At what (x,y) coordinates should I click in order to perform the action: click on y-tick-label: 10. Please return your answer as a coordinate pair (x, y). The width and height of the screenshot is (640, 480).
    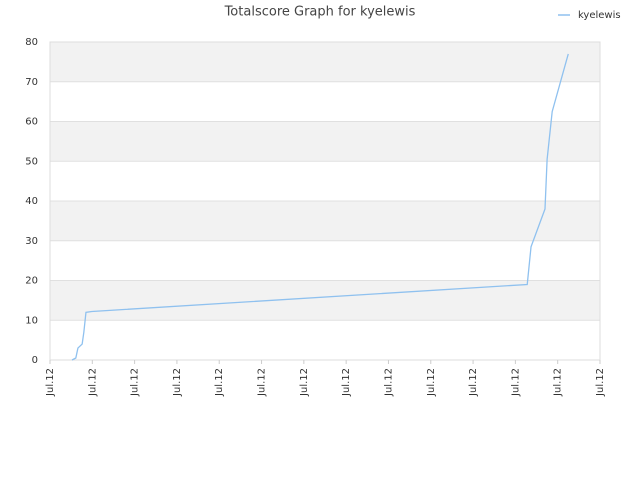
    Looking at the image, I should click on (31, 320).